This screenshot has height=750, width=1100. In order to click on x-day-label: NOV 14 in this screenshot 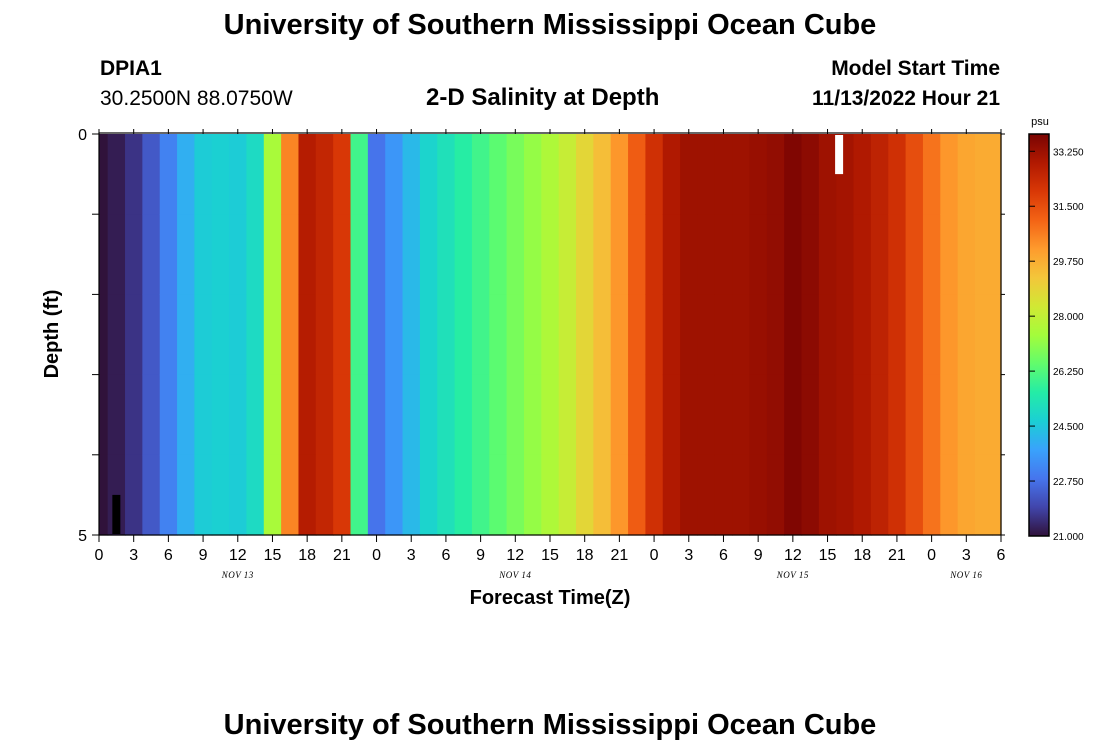, I will do `click(514, 575)`.